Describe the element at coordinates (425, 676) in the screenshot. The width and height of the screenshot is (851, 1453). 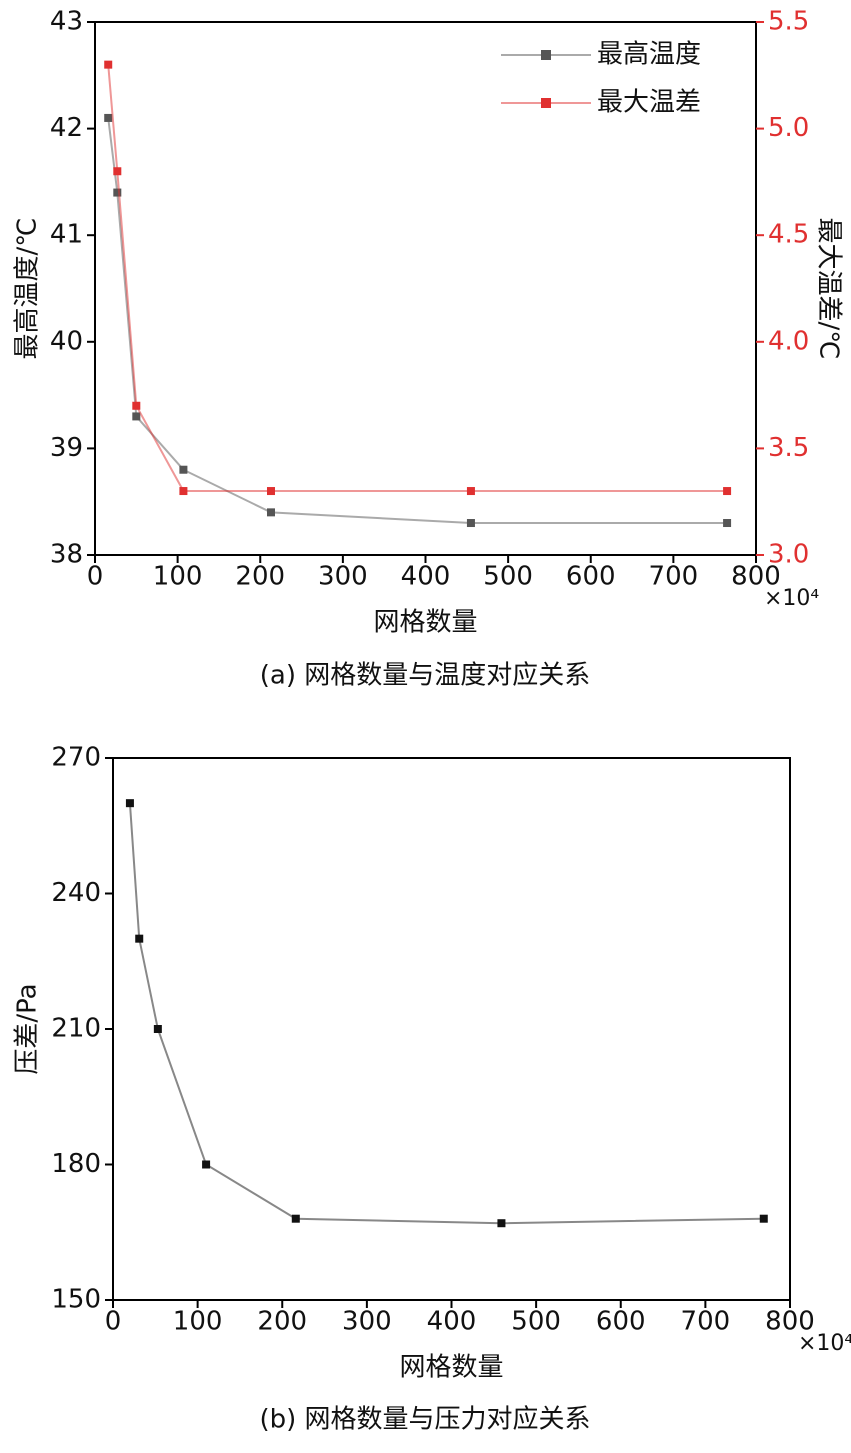
I see `caption: (a) 网格数量与温度对应关系` at that location.